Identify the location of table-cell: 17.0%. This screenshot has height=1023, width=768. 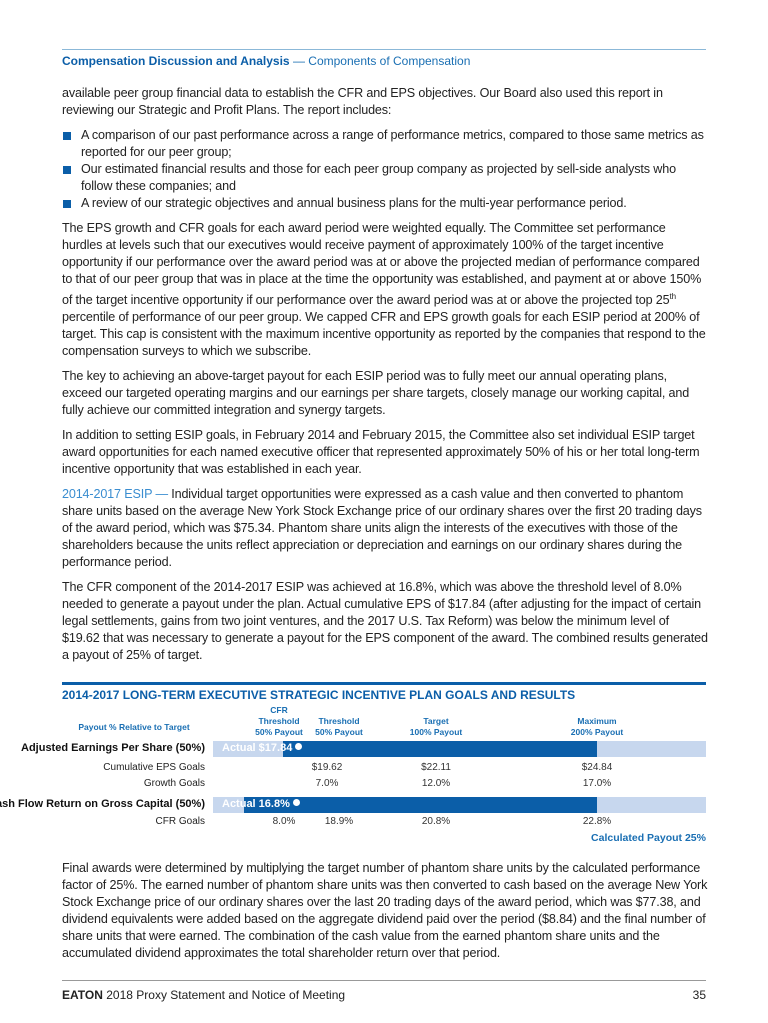
(597, 784).